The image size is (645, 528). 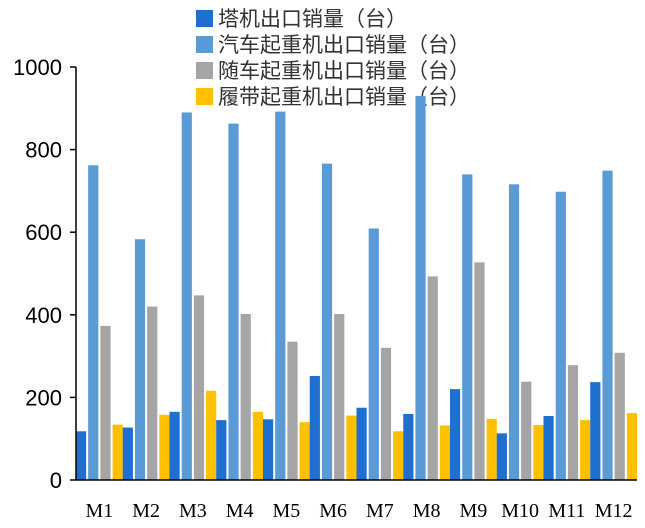 What do you see at coordinates (344, 97) in the screenshot?
I see `legend-label: 履带起重机出口销量（台）` at bounding box center [344, 97].